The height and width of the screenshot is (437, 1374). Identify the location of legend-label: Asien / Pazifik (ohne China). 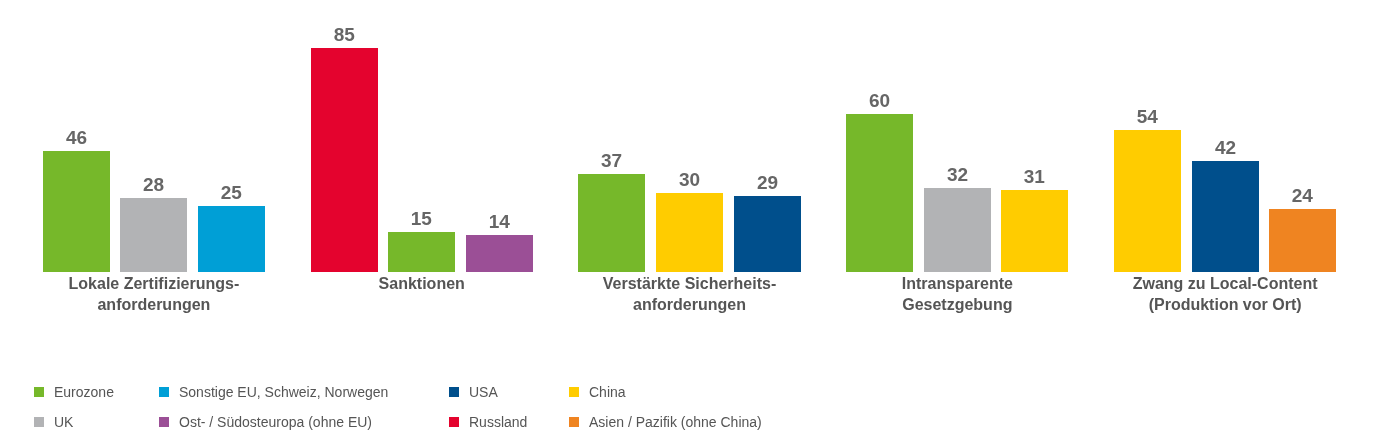
(675, 422).